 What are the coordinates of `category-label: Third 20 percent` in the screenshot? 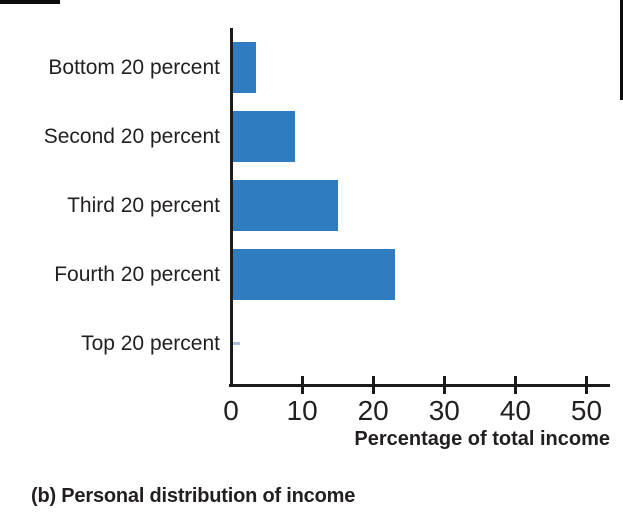 It's located at (143, 205).